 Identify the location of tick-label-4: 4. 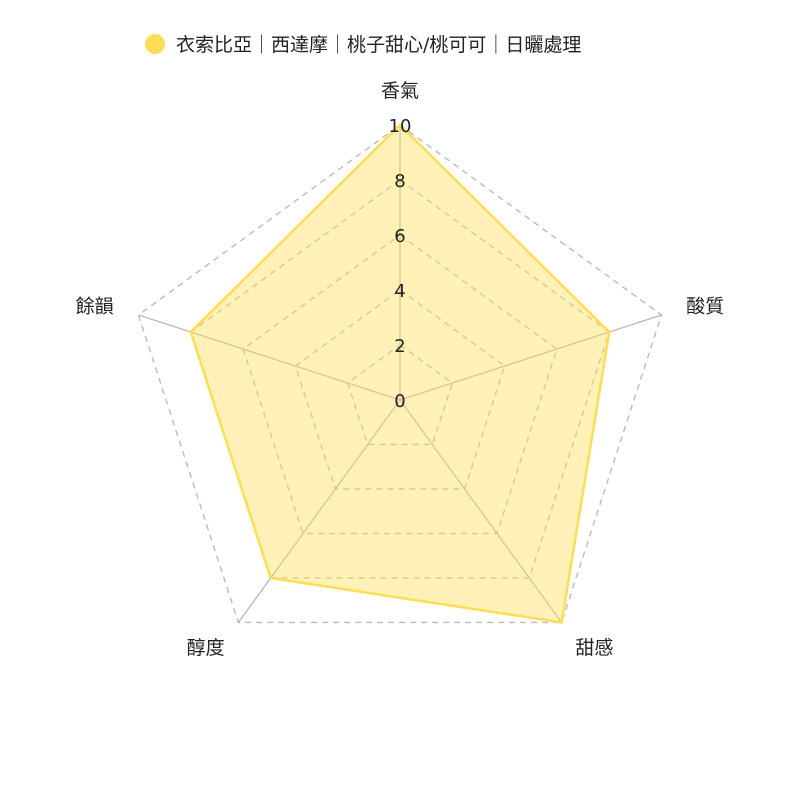
(399, 291).